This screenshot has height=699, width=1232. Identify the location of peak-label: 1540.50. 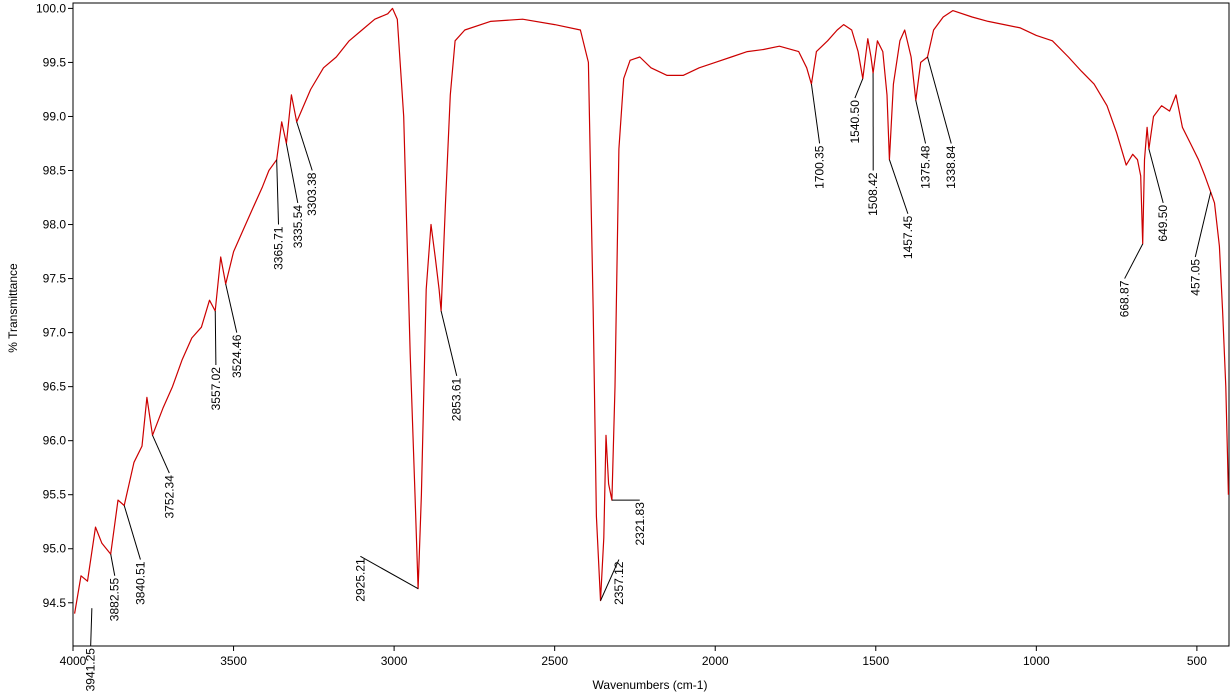
(855, 122).